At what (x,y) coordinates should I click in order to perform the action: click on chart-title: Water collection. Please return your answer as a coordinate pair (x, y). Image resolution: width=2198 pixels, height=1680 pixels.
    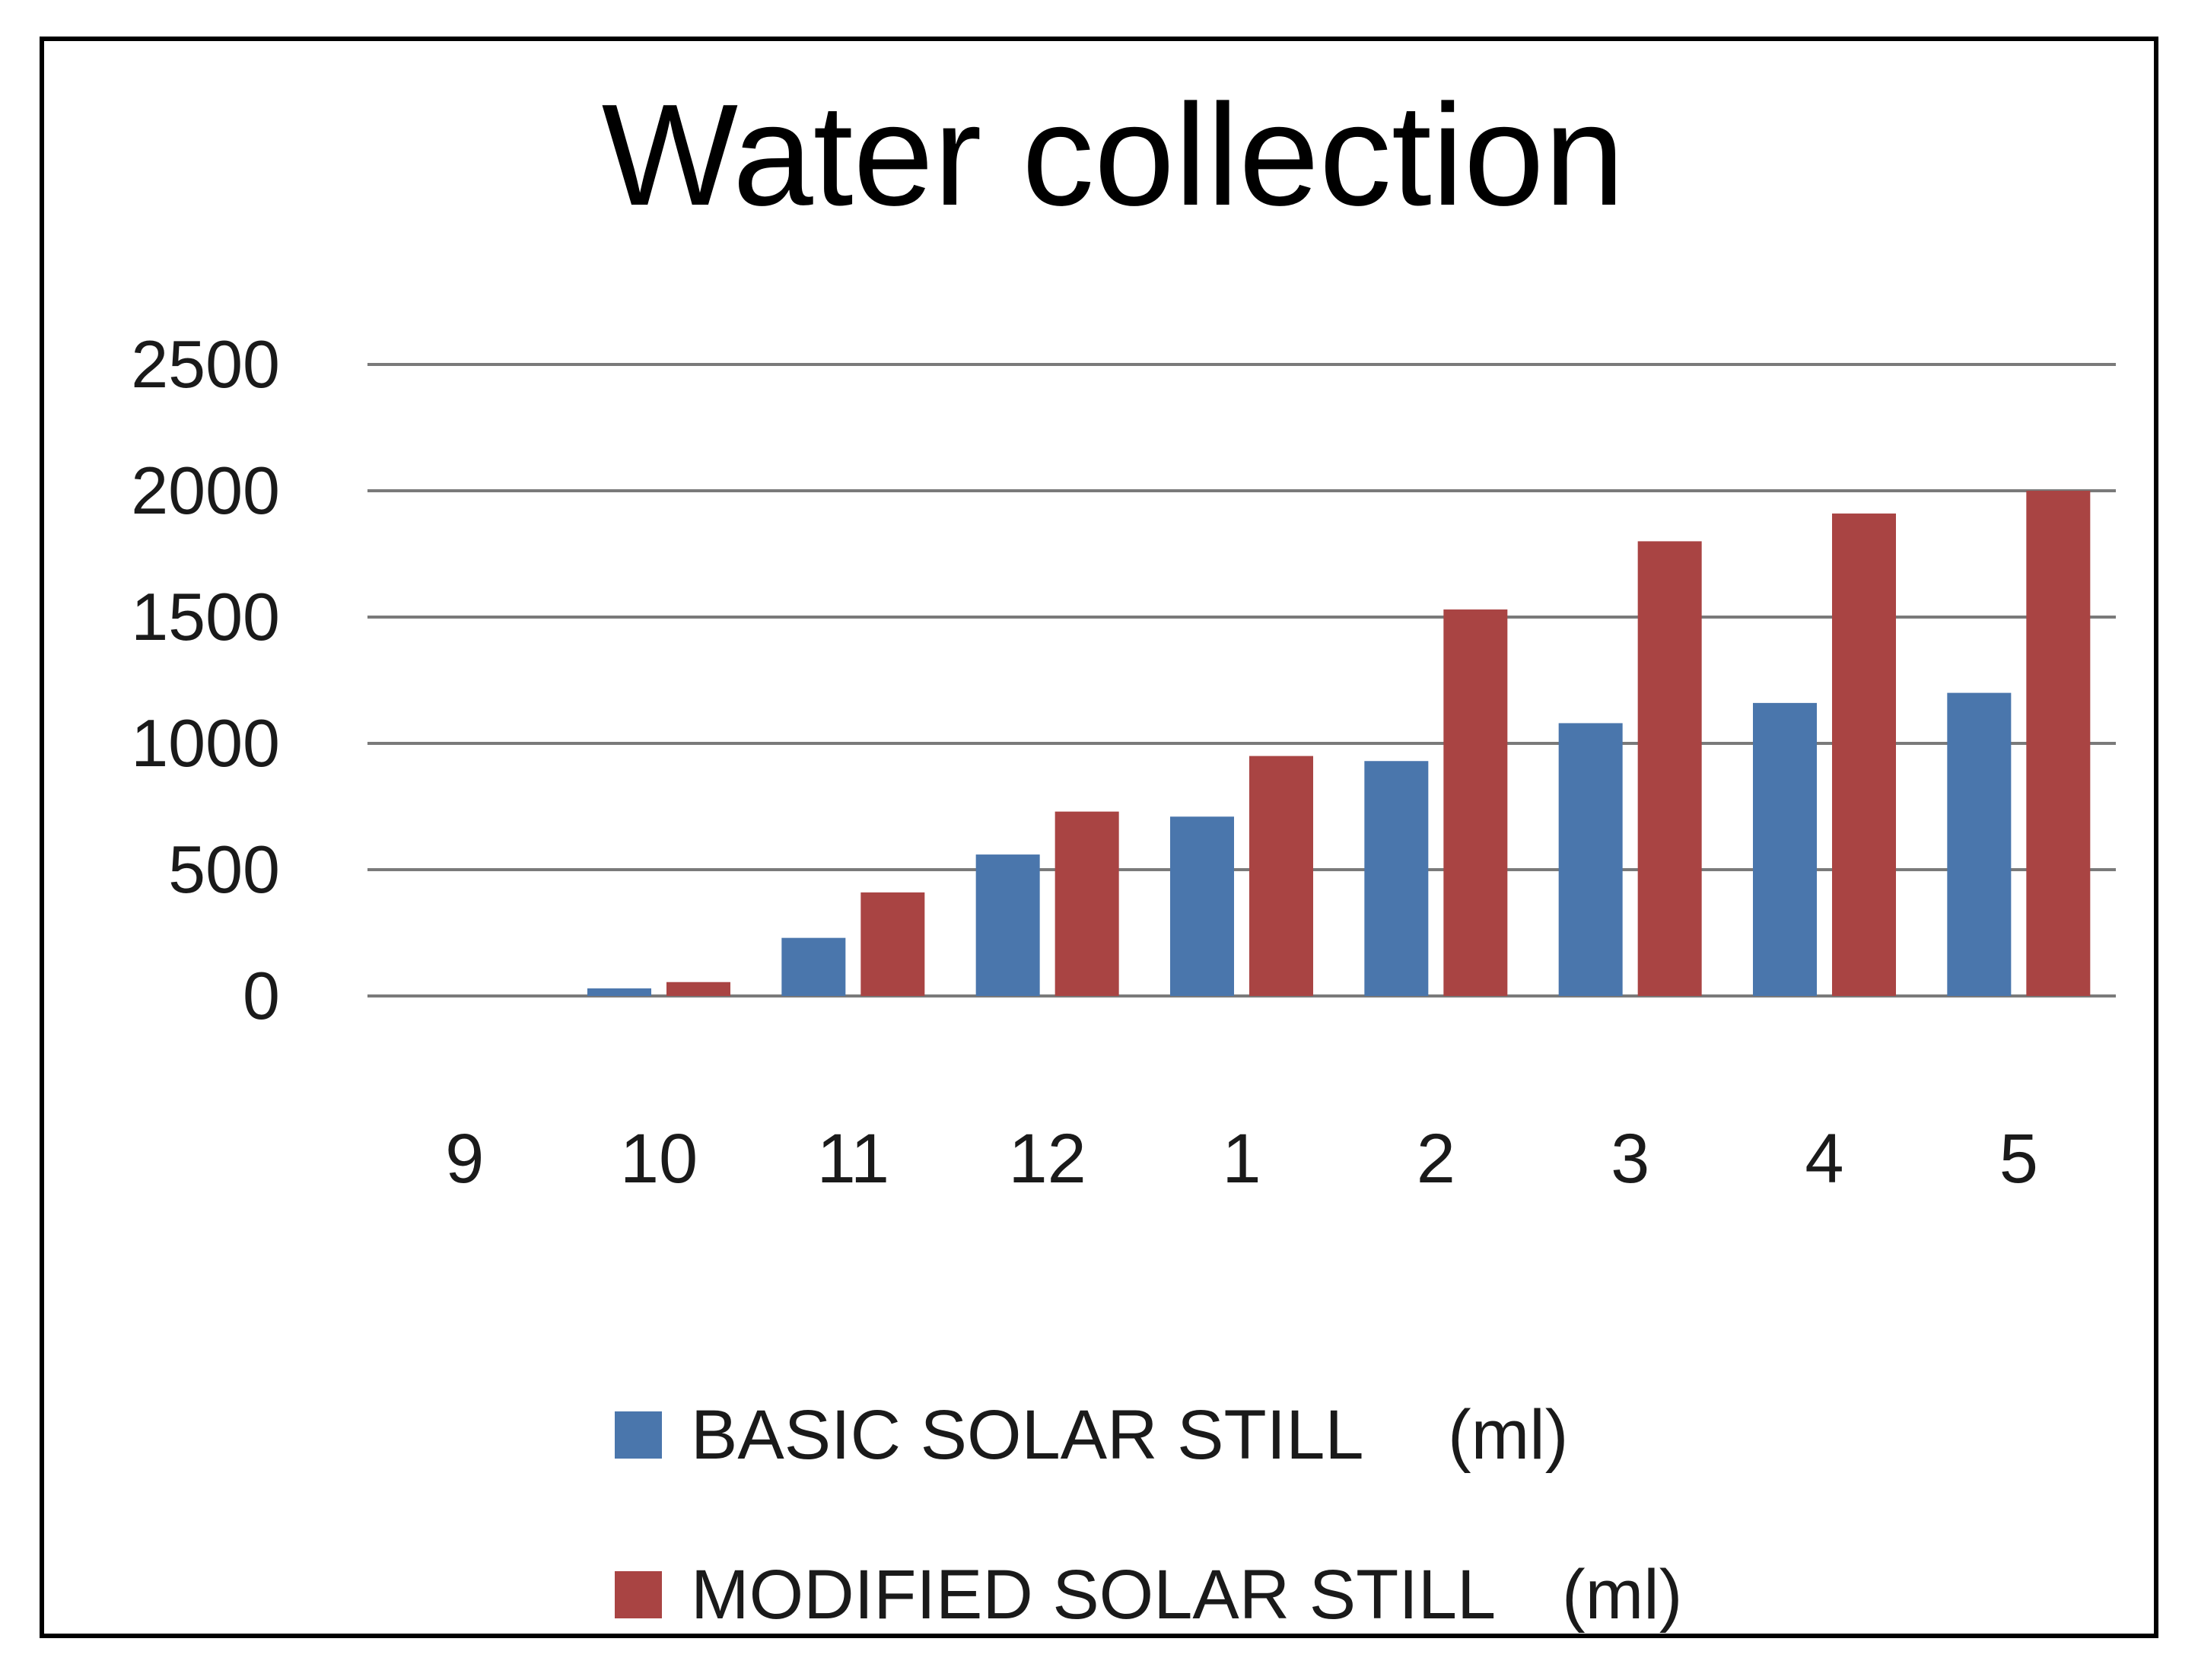
    Looking at the image, I should click on (1113, 155).